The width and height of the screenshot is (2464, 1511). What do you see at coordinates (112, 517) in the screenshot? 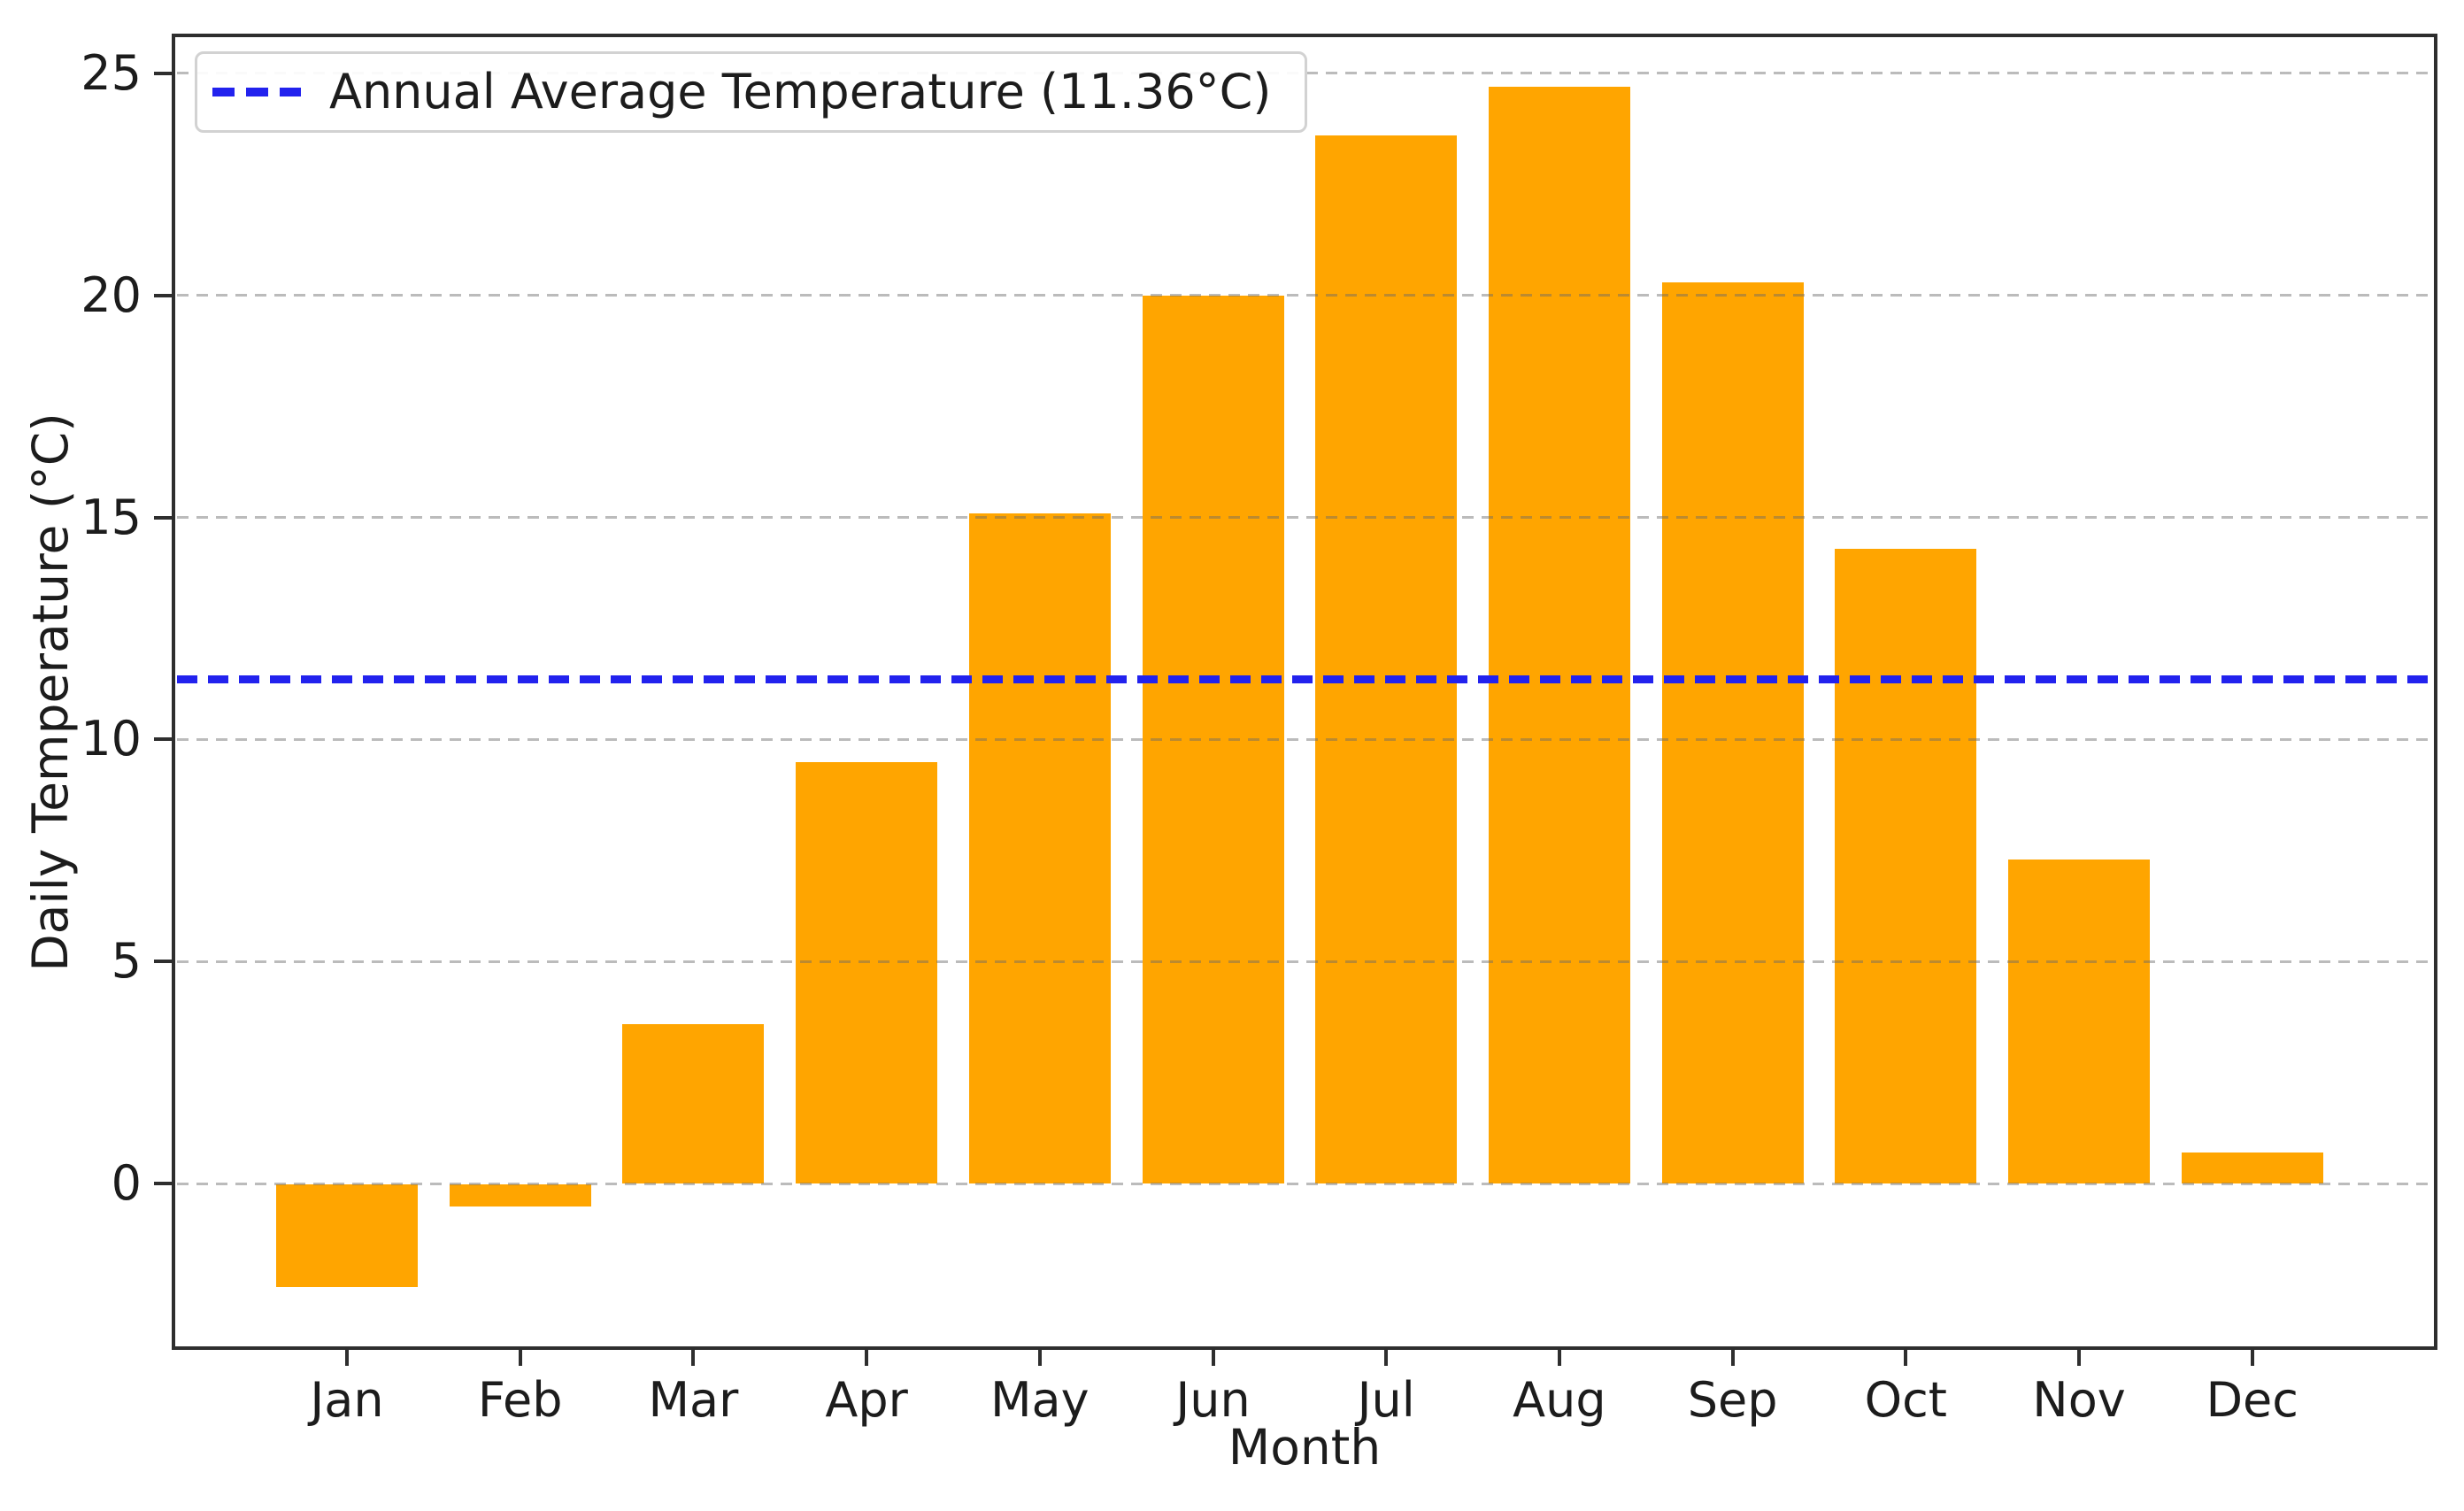
I see `y-tick-label: 15` at bounding box center [112, 517].